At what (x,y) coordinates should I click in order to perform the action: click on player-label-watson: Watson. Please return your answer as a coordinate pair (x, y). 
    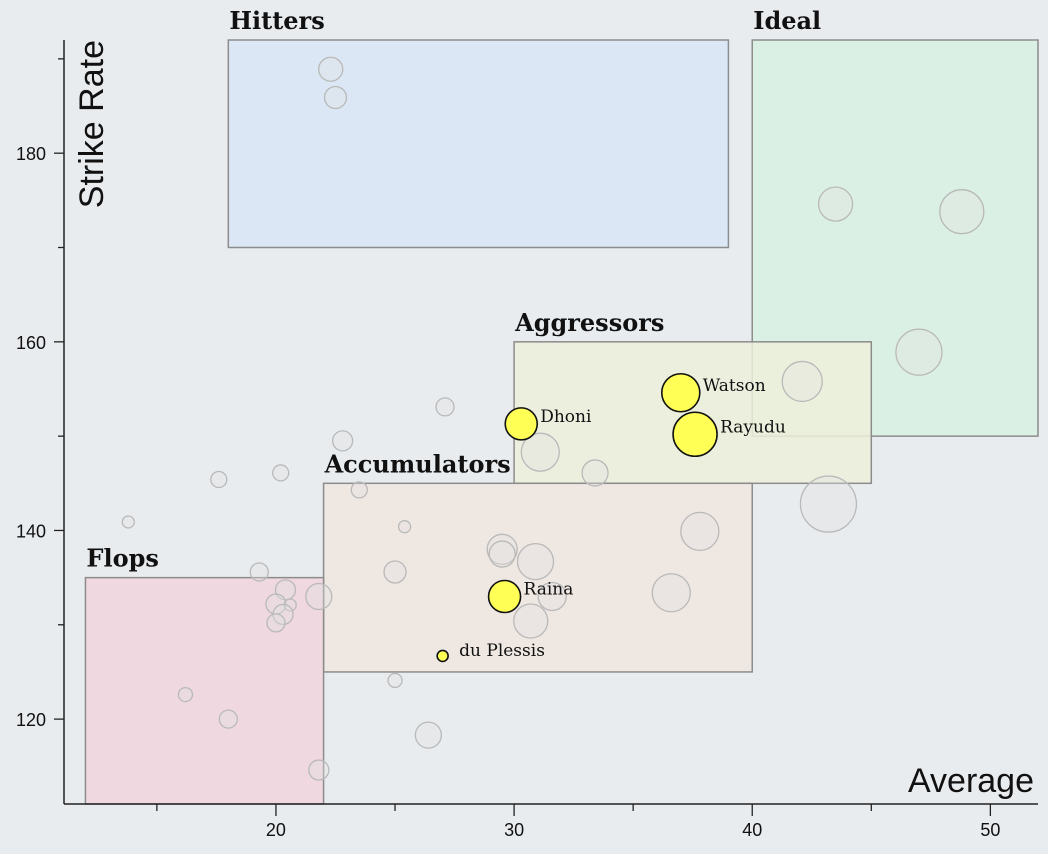
    Looking at the image, I should click on (734, 386).